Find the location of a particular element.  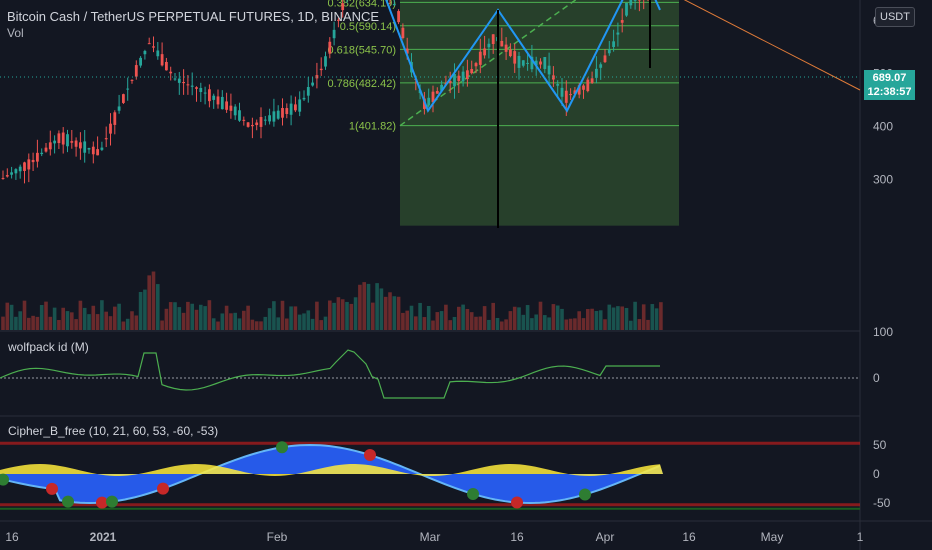

fib-level-label: 0.5(590.14) is located at coordinates (368, 27).